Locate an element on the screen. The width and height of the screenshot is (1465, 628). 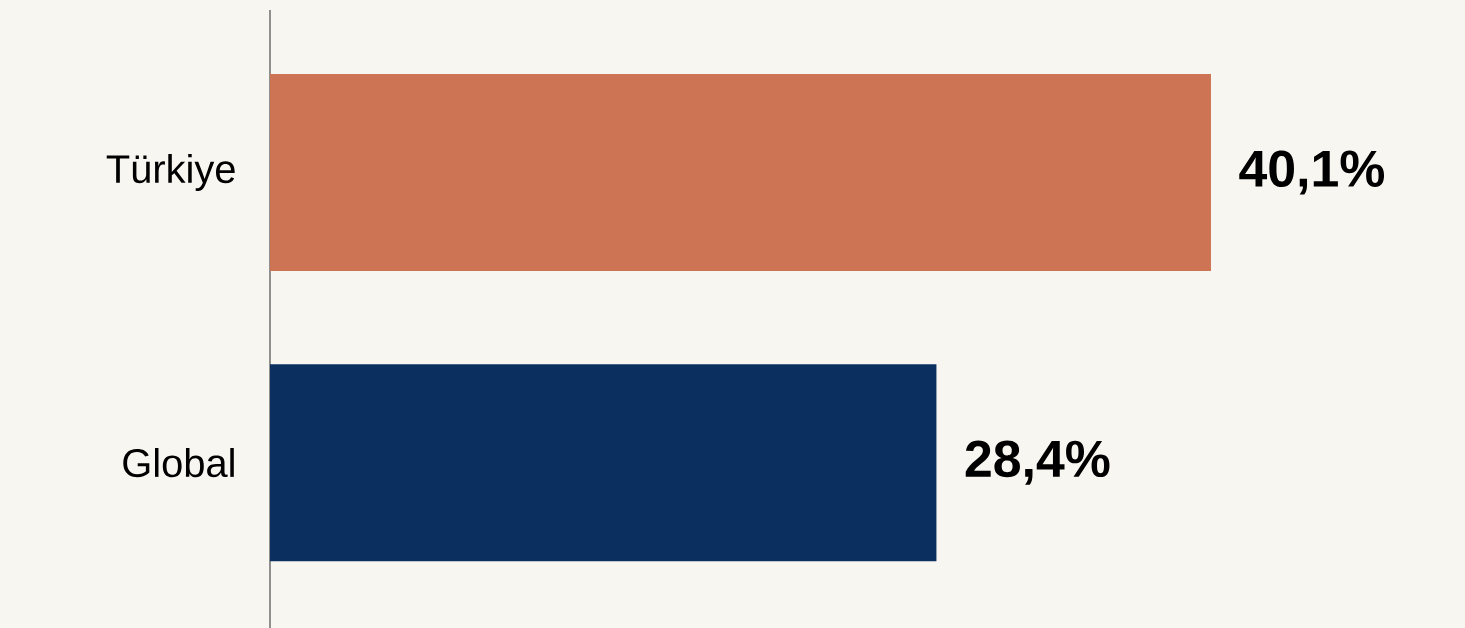
data-label: 40,1% is located at coordinates (1312, 172).